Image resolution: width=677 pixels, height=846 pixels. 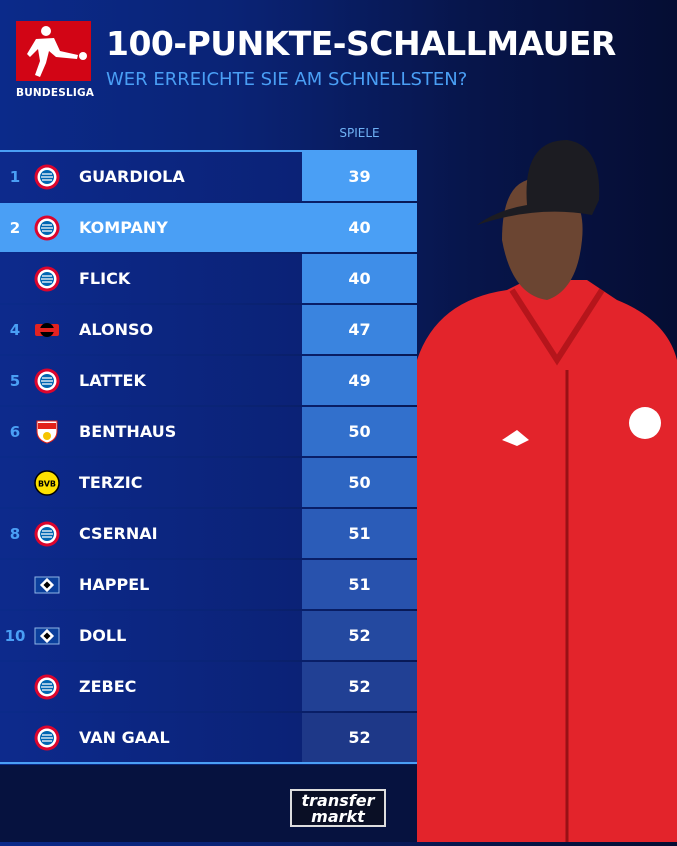 I want to click on bundesliga-logo: BUNDESLIGA, so click(x=55, y=60).